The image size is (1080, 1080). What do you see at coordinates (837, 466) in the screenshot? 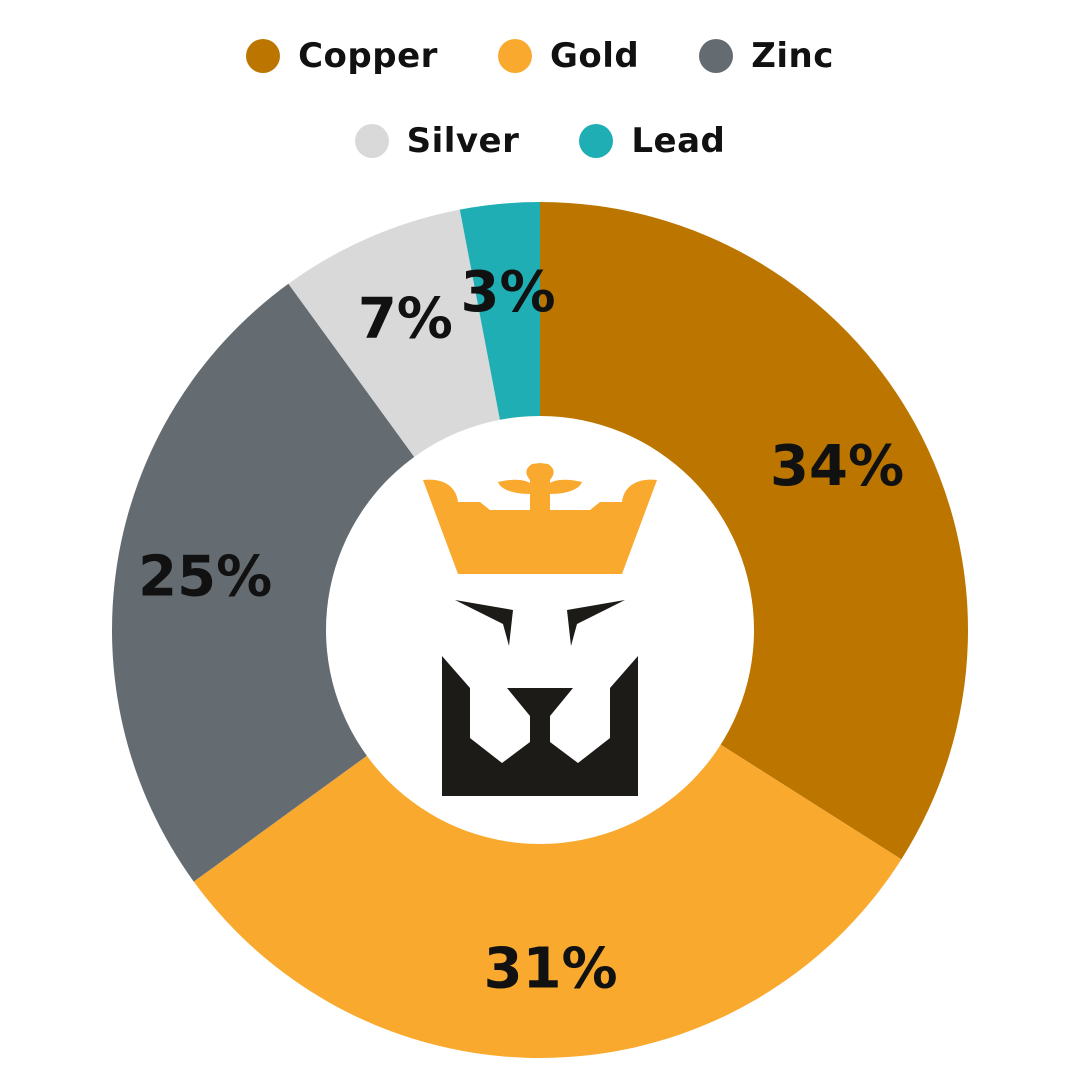
I see `data-label-copper: 34%` at bounding box center [837, 466].